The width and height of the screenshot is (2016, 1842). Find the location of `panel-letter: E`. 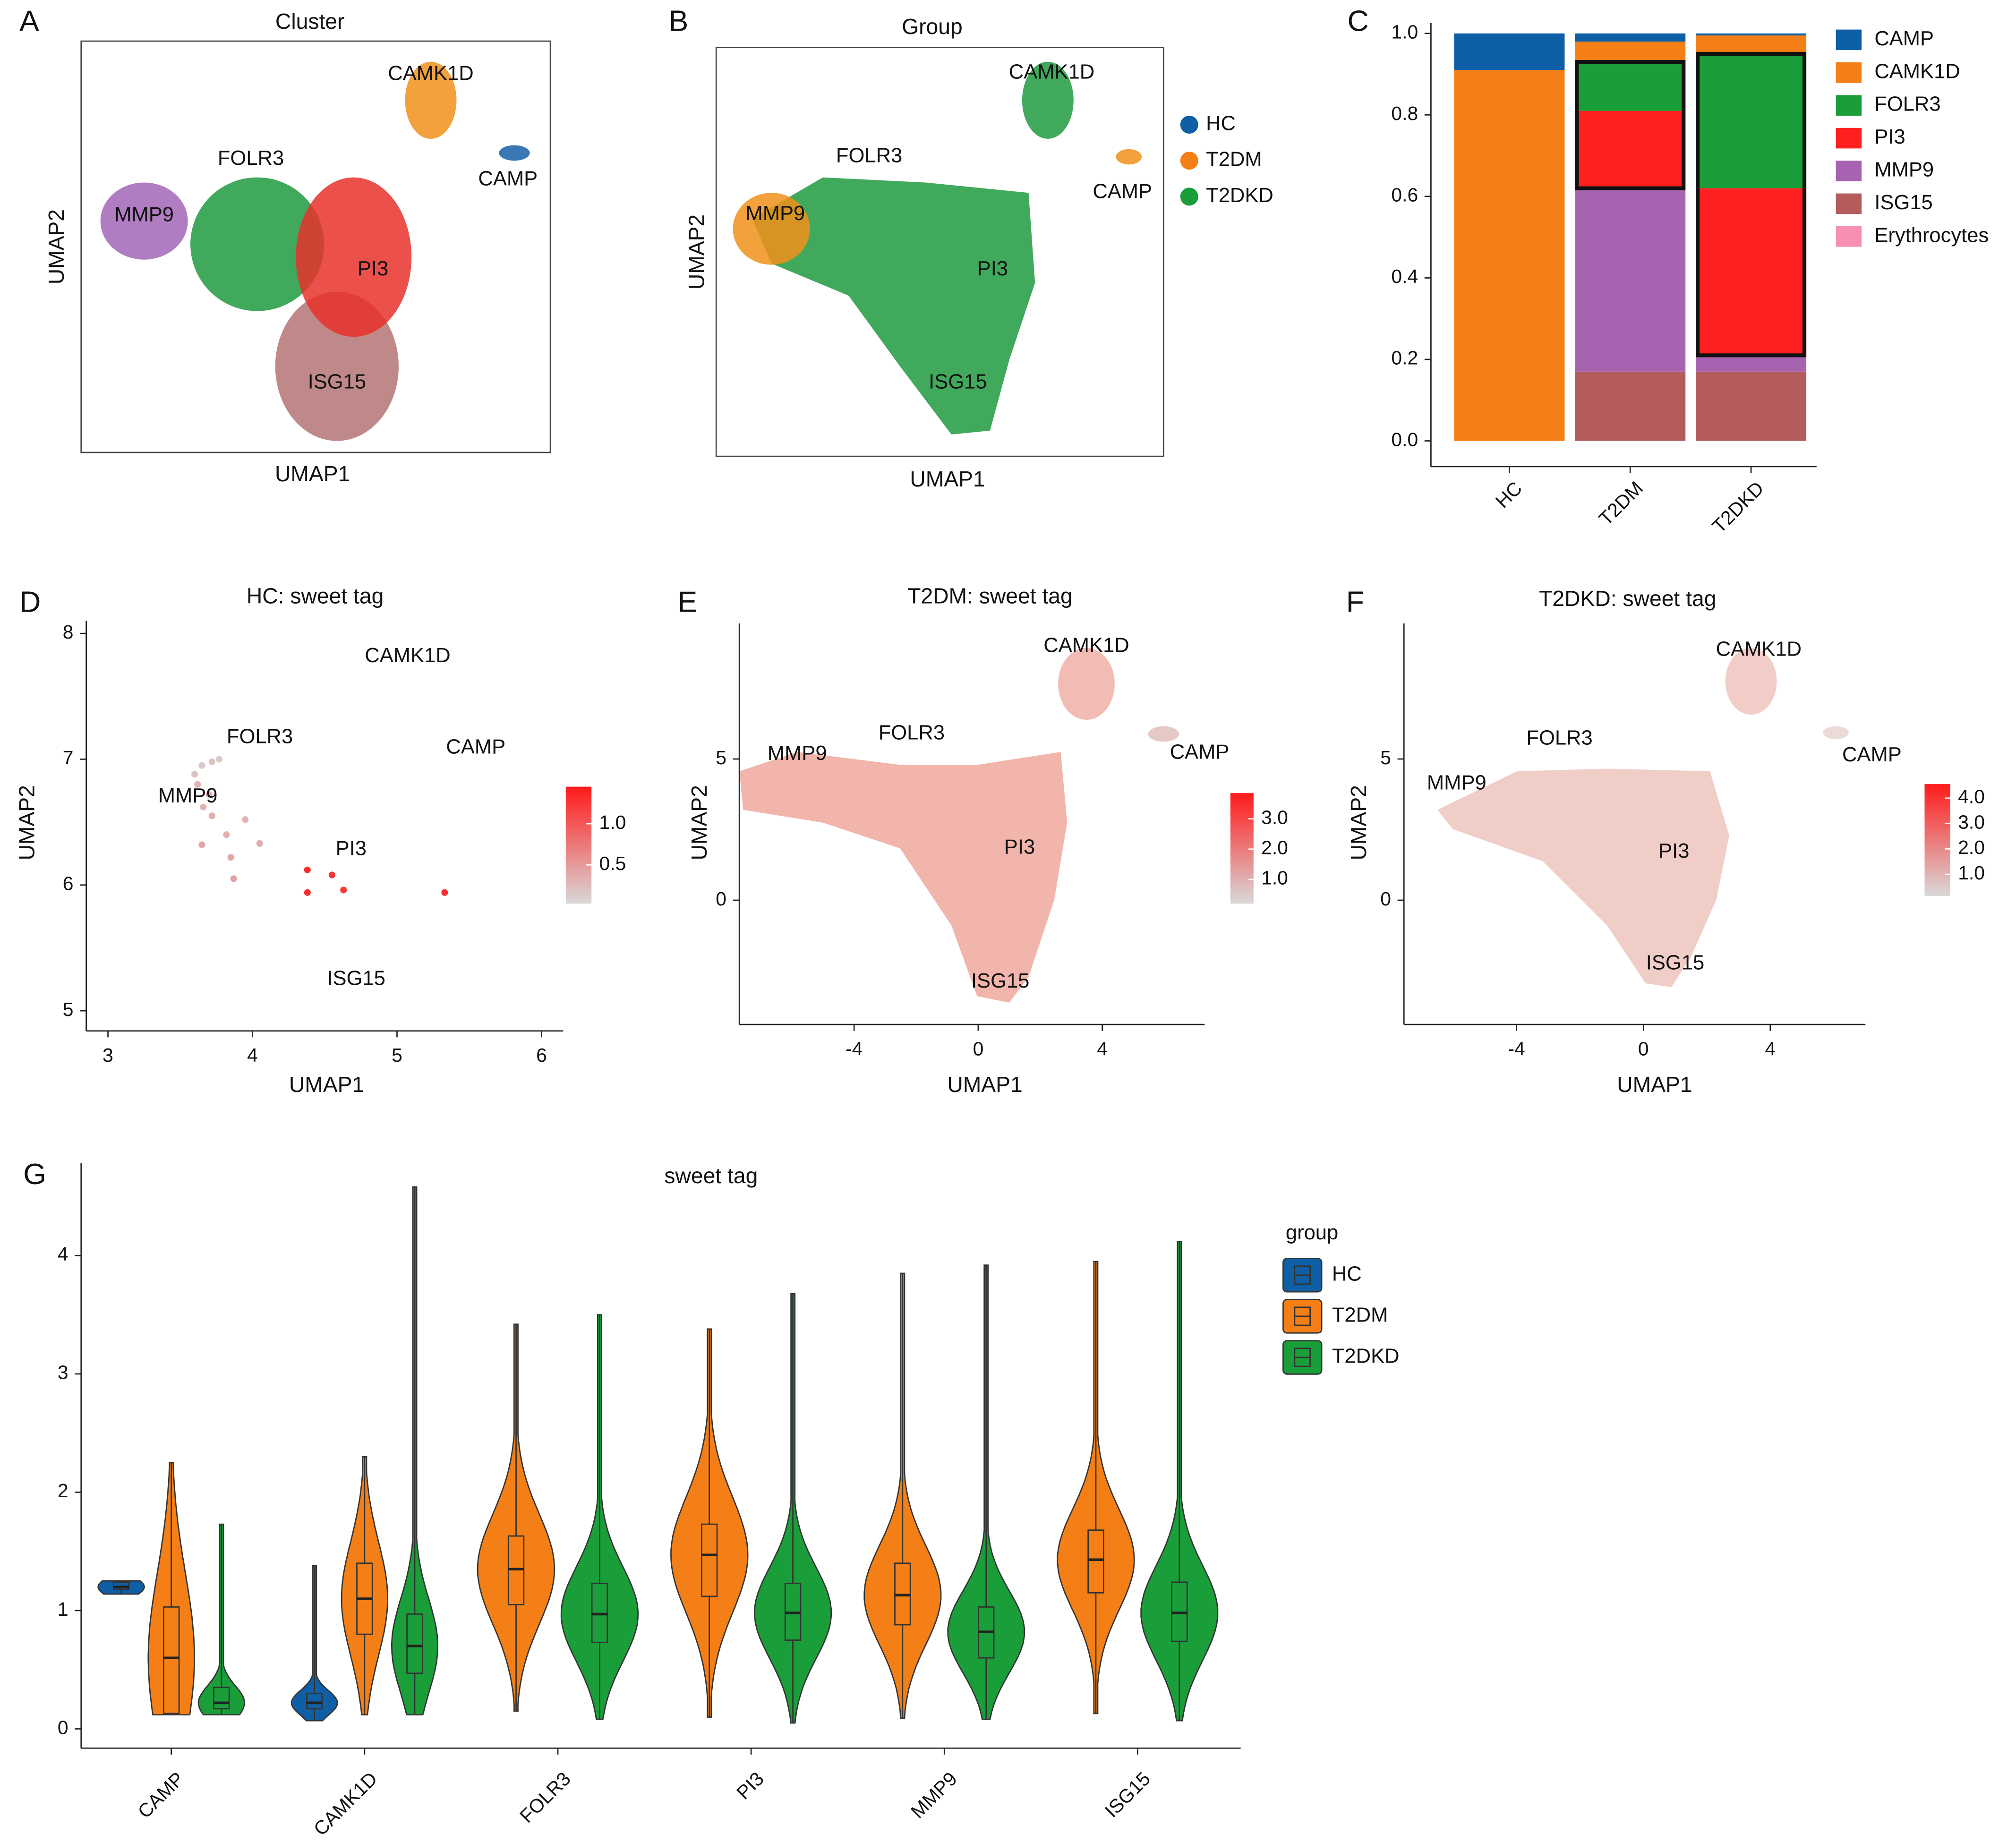

panel-letter: E is located at coordinates (688, 602).